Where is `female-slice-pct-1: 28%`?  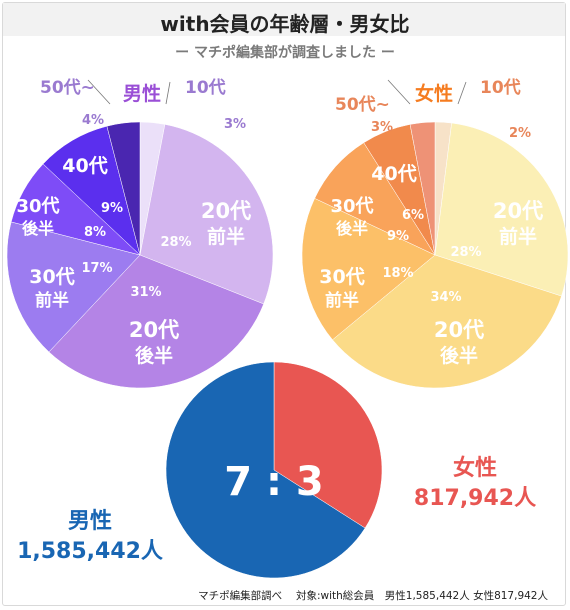
female-slice-pct-1: 28% is located at coordinates (465, 252).